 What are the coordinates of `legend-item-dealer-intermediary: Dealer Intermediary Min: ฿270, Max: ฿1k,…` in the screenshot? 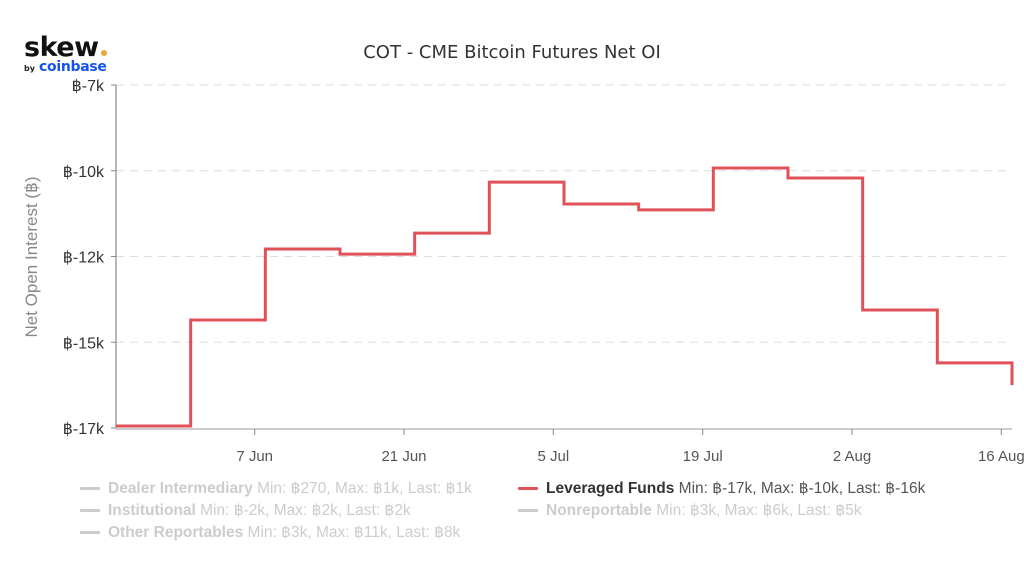 It's located at (276, 489).